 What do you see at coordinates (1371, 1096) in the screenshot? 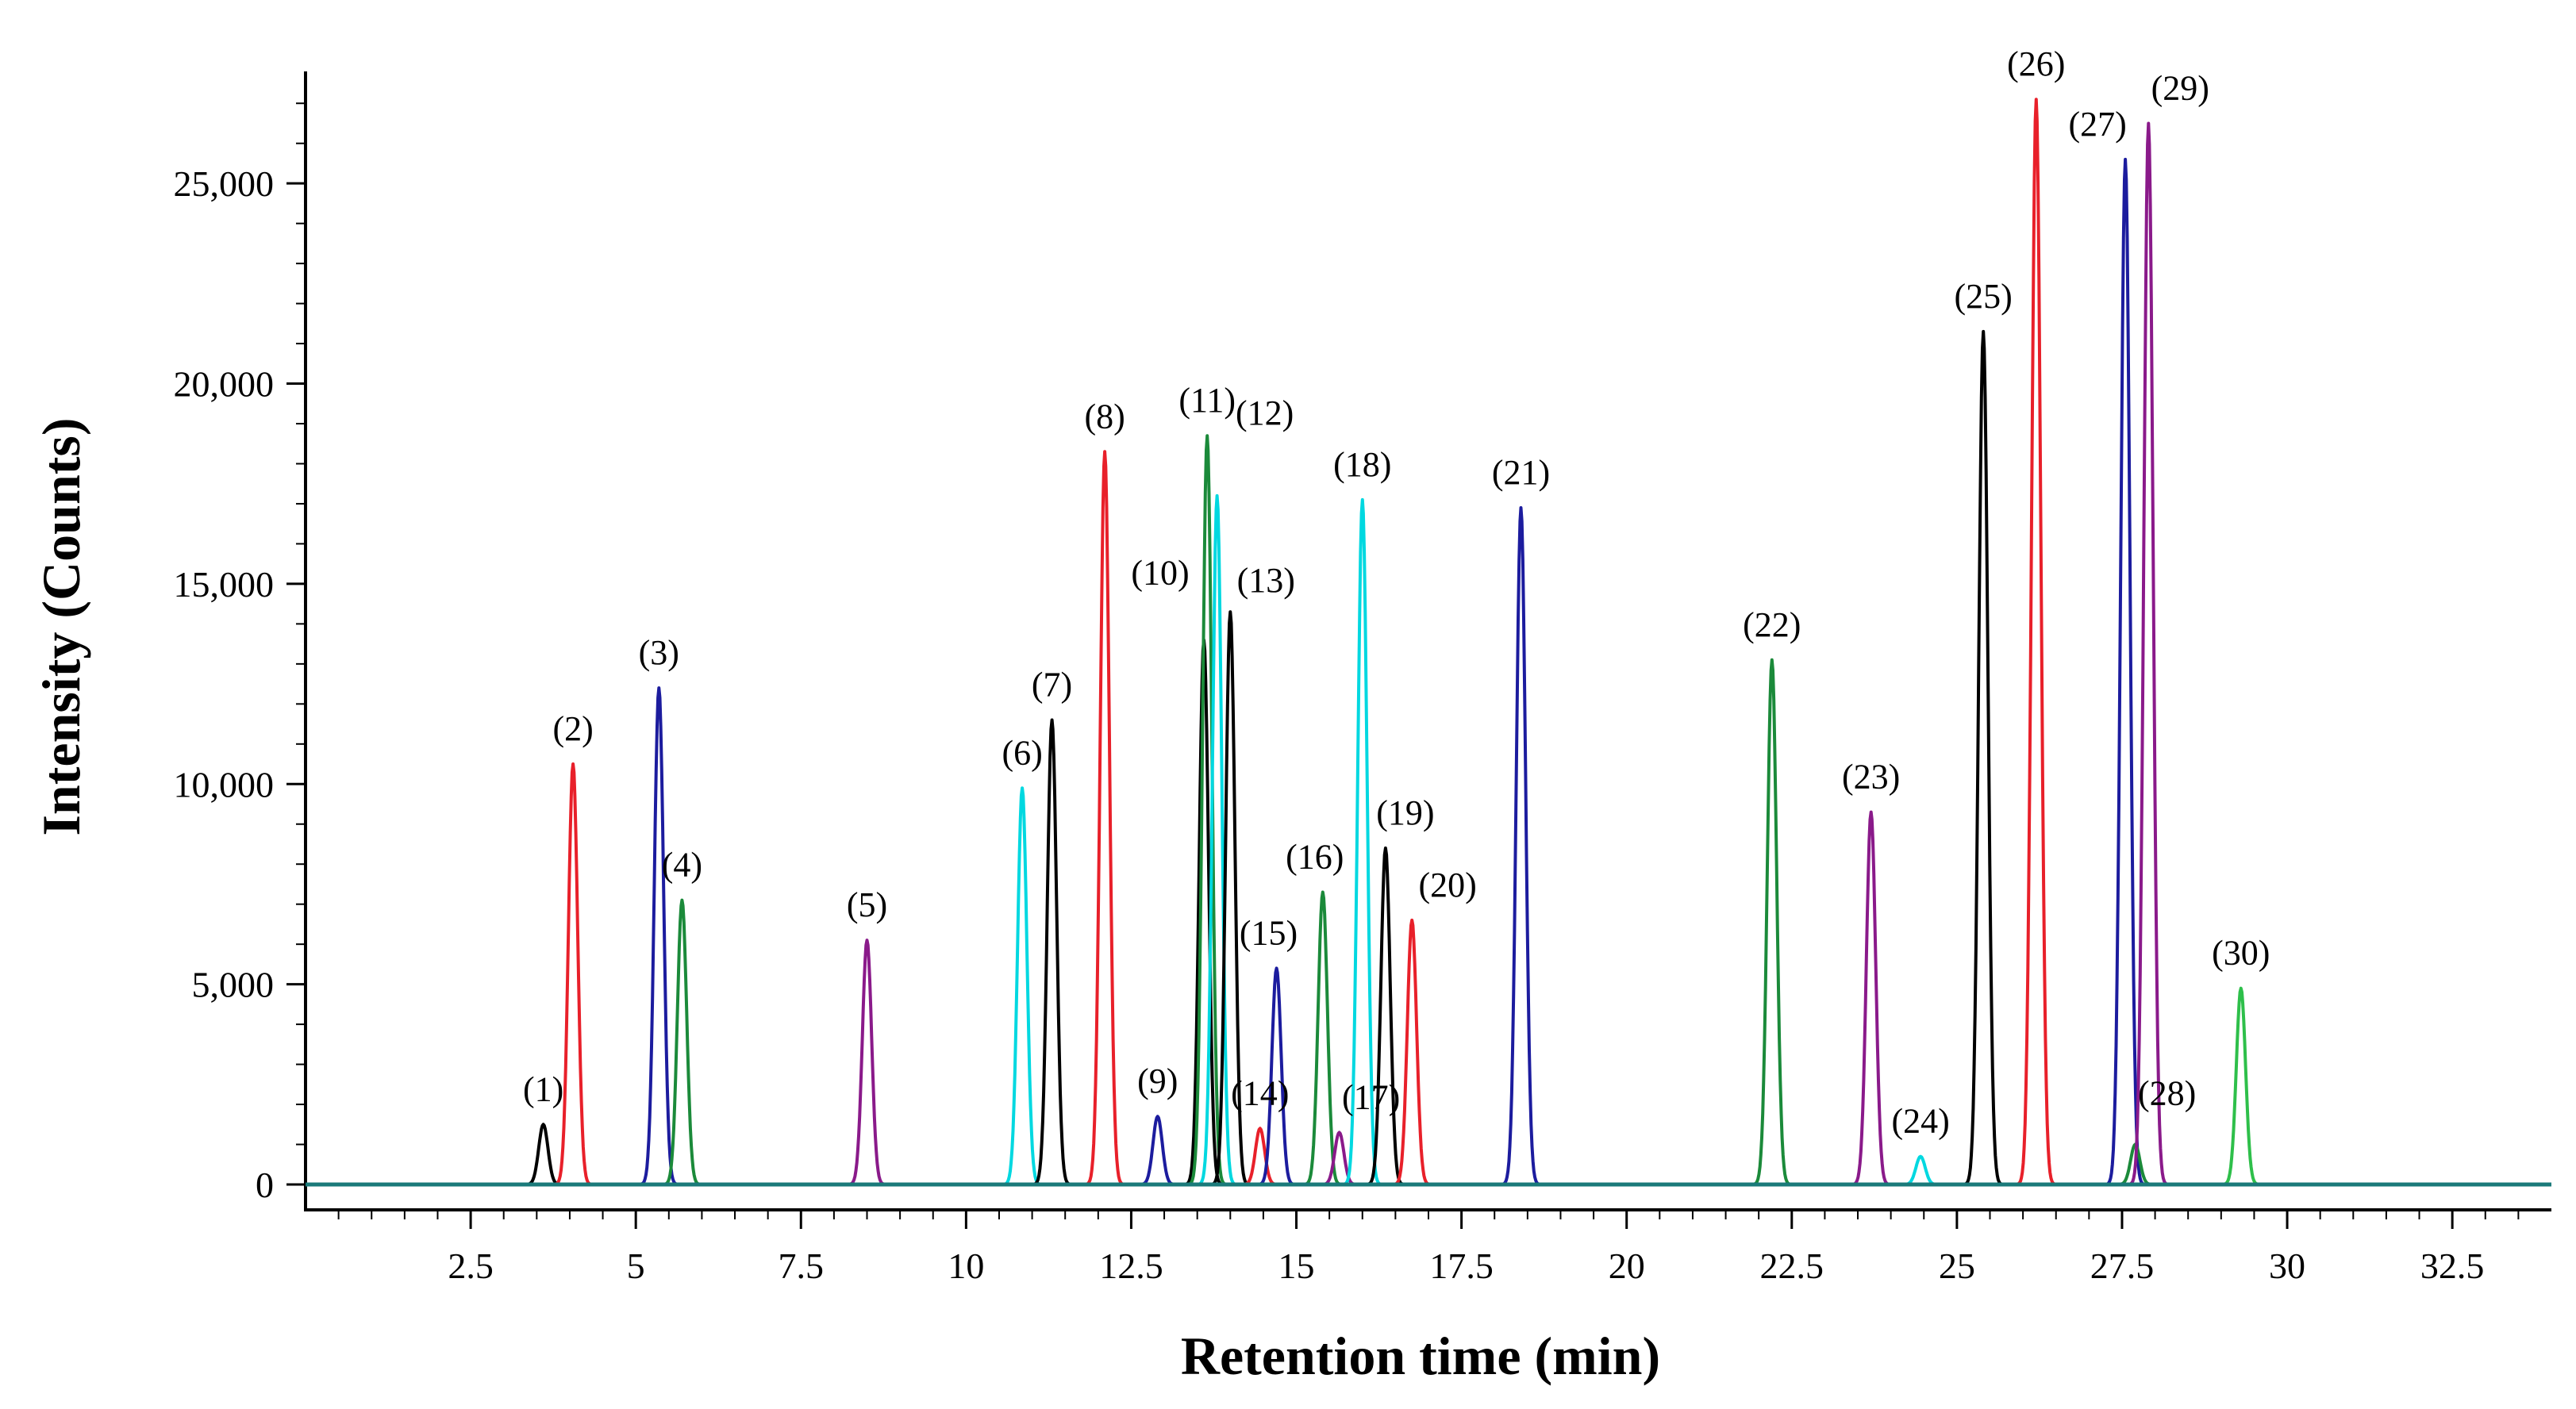
I see `peak-label-17: (17)` at bounding box center [1371, 1096].